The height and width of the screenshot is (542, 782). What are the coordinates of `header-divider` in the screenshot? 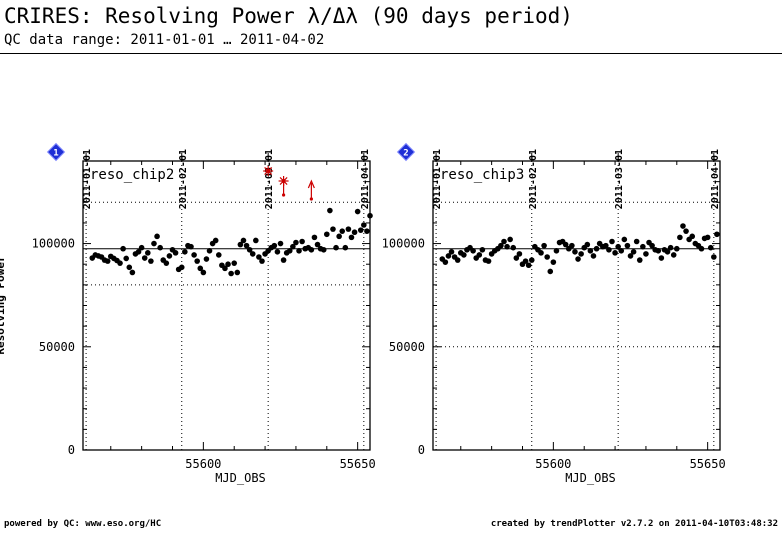 It's located at (391, 53).